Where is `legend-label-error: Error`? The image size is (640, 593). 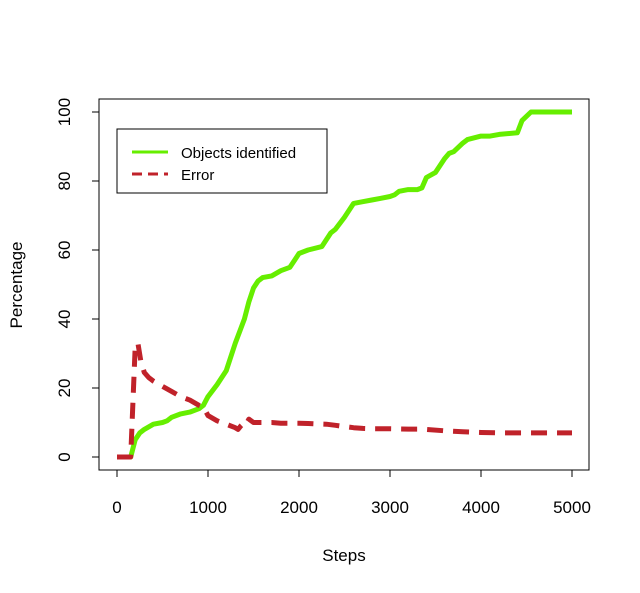
legend-label-error: Error is located at coordinates (197, 175).